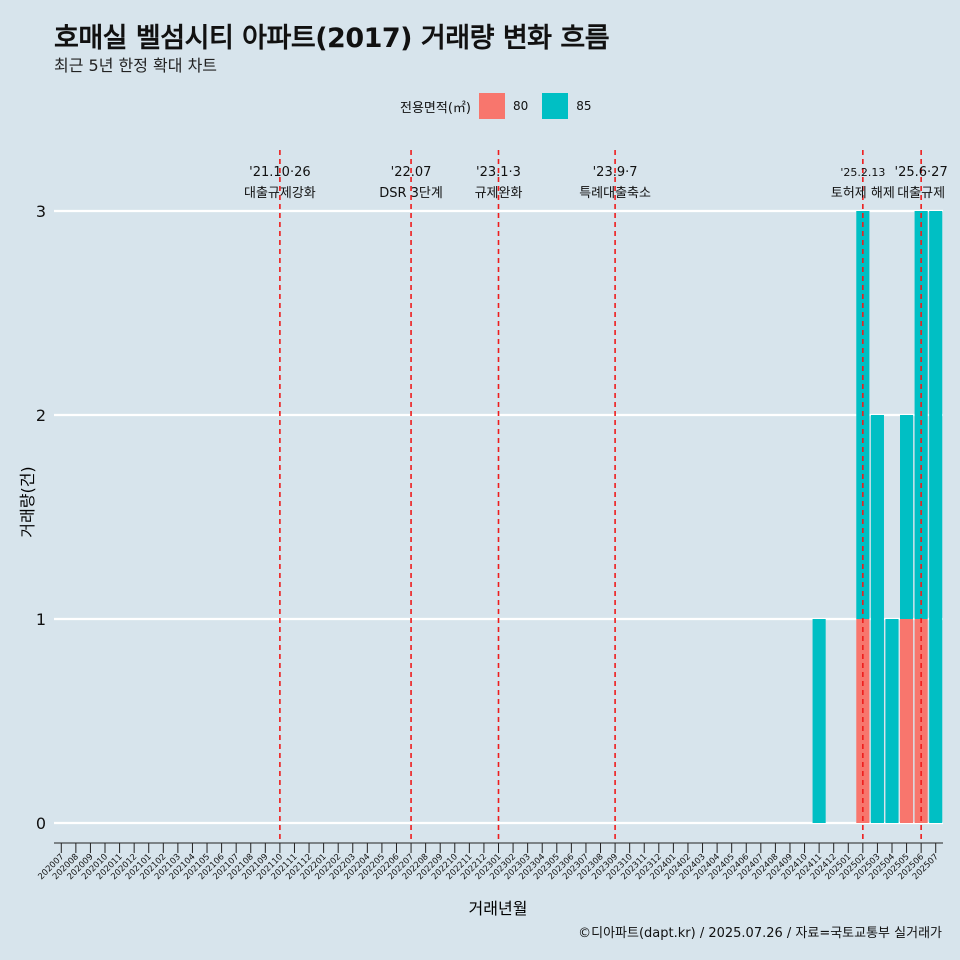  I want to click on legend: 전용면적(㎡) 80 85, so click(503, 106).